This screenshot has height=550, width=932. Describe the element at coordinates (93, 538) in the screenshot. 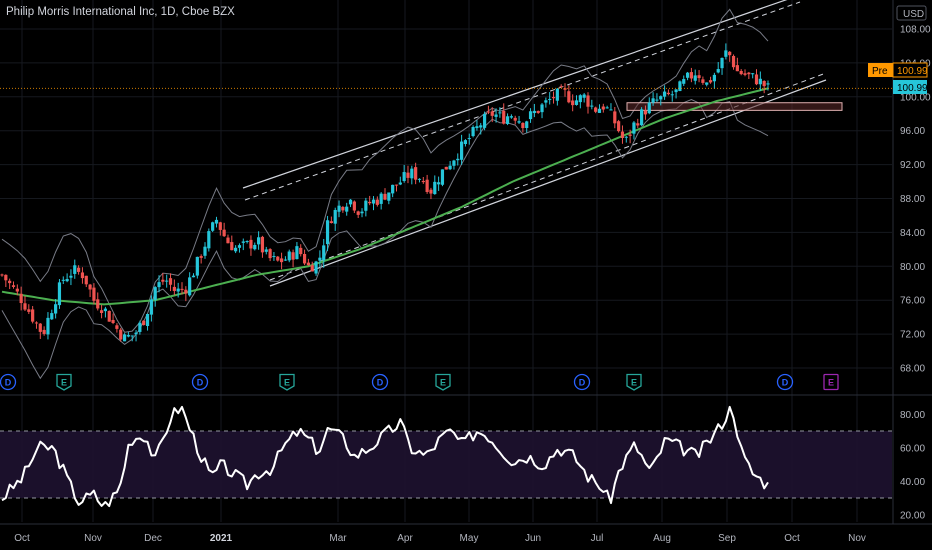

I see `time-tick-label: Nov` at that location.